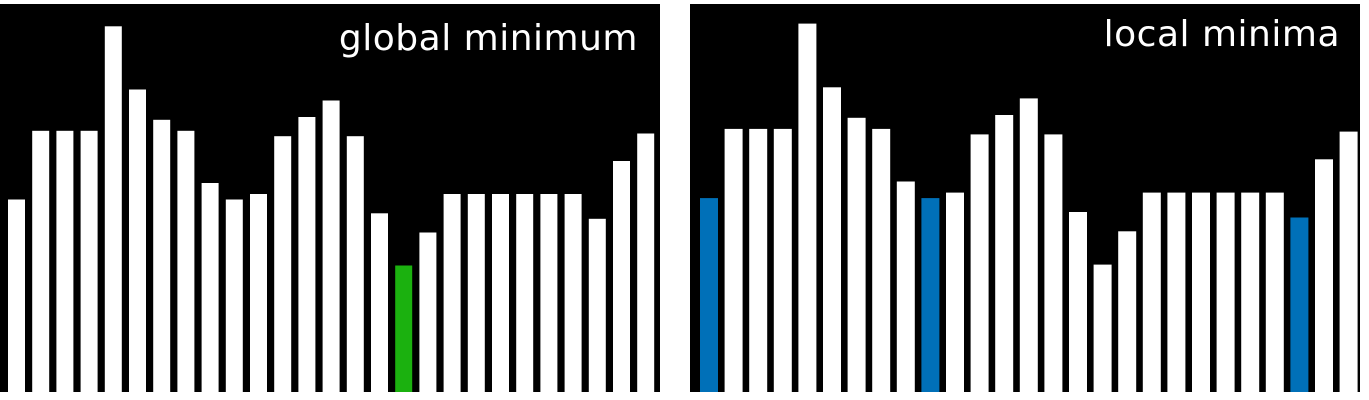 Image resolution: width=1369 pixels, height=400 pixels. I want to click on local-bar-1-highlighted, so click(709, 295).